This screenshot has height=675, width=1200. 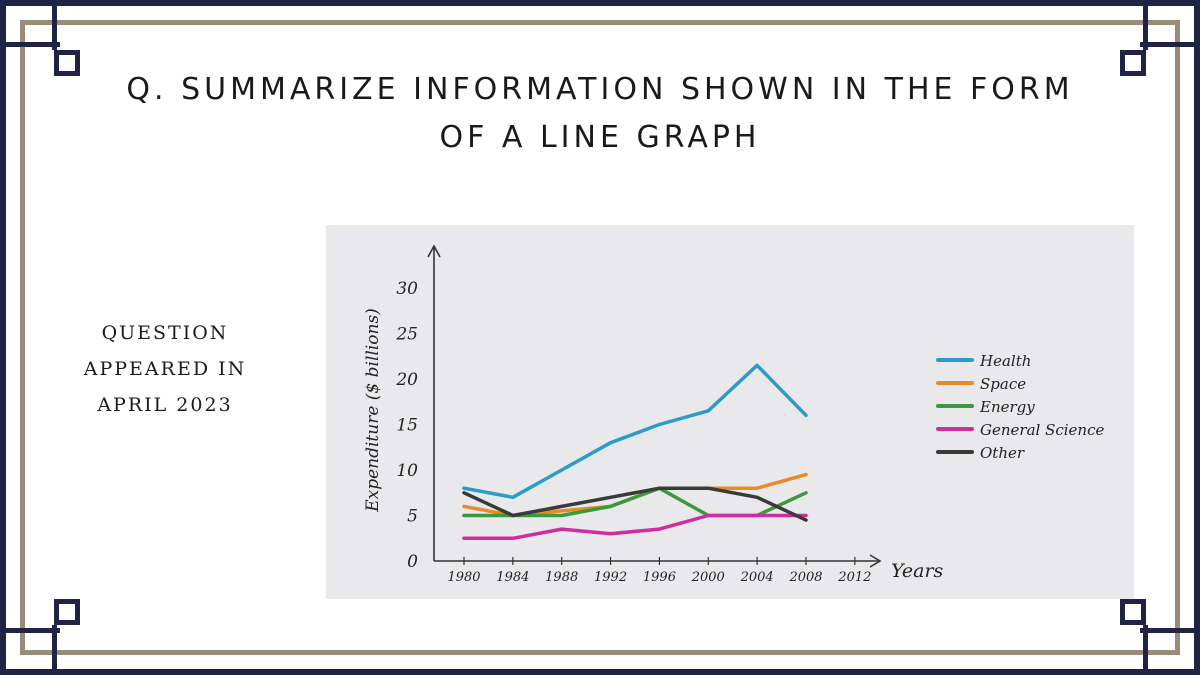 What do you see at coordinates (708, 577) in the screenshot?
I see `x-tick-label: 2000` at bounding box center [708, 577].